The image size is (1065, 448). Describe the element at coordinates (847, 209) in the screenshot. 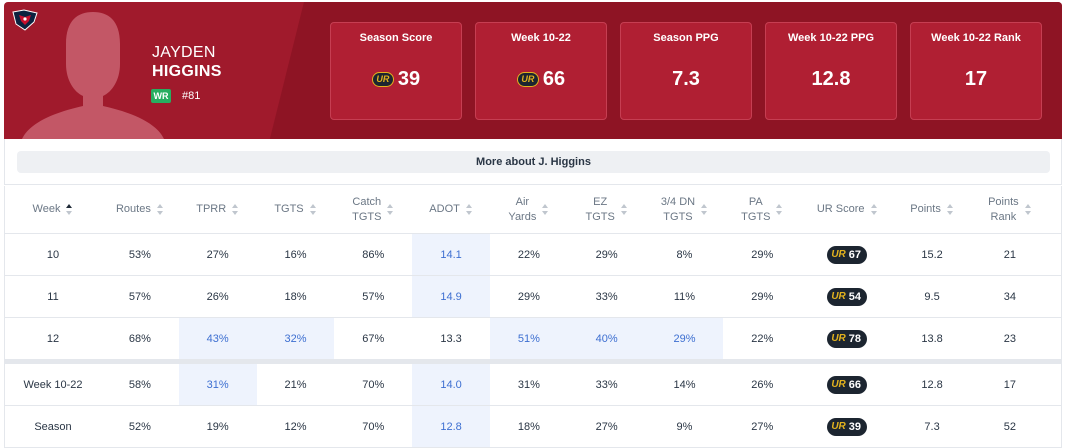

I see `column-header: UR Score` at that location.